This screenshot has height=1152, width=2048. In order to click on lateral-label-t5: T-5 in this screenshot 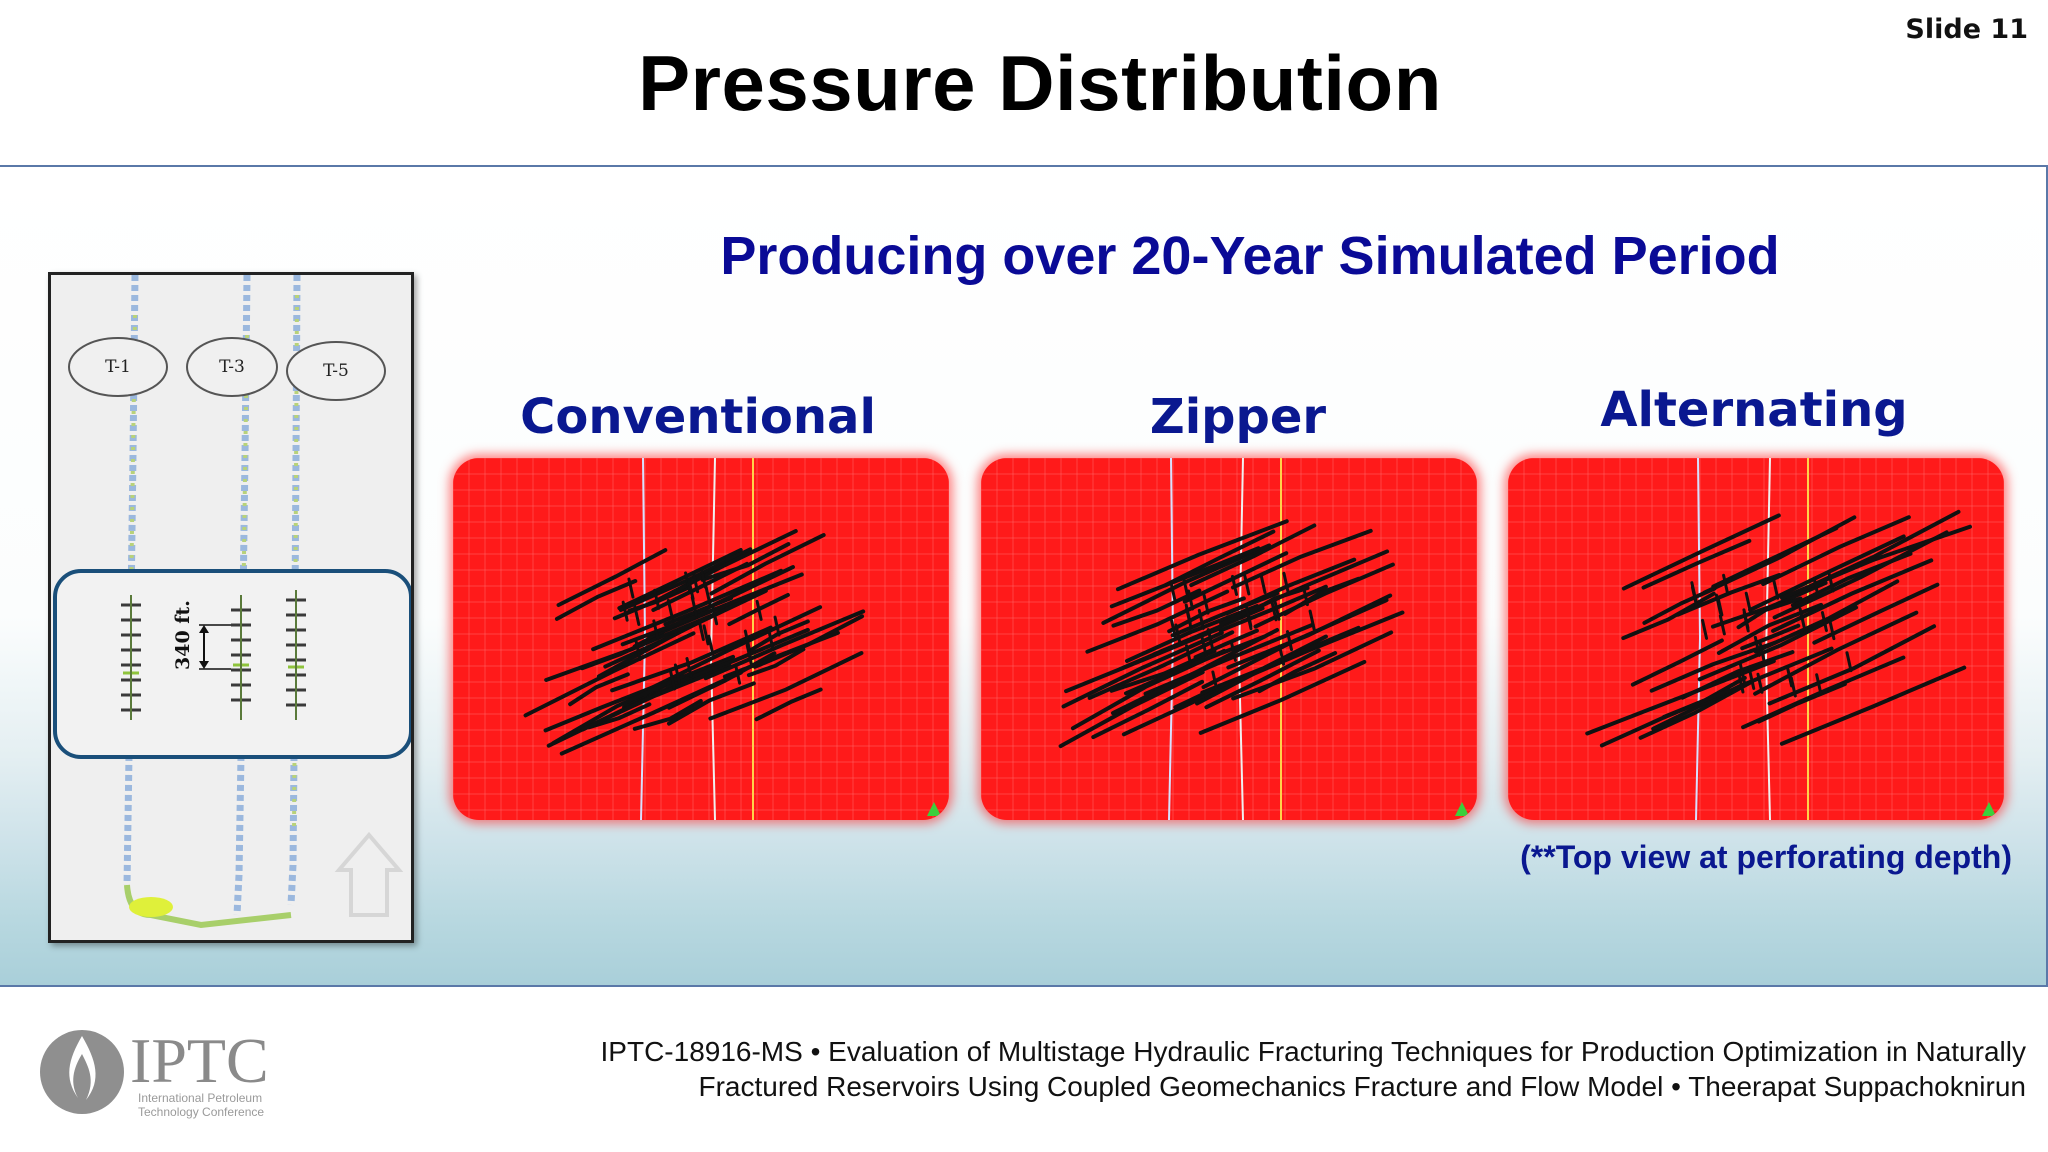, I will do `click(336, 371)`.